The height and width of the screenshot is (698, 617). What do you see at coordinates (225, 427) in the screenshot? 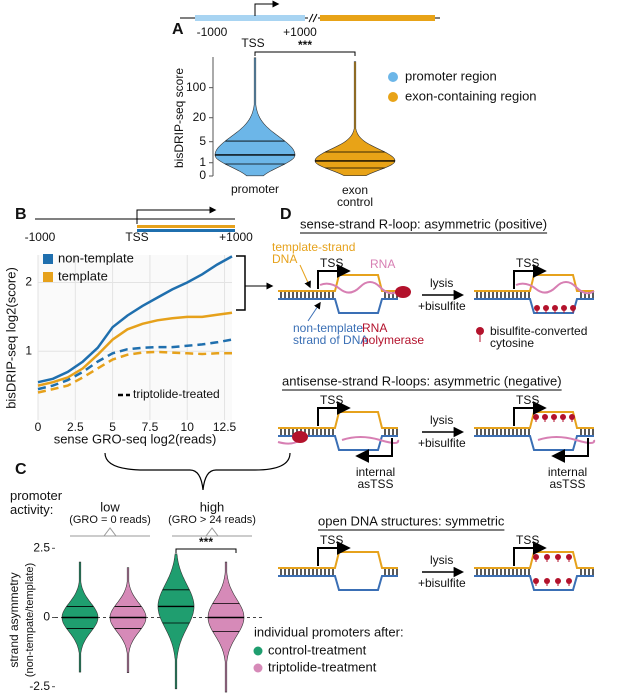
I see `x-tick-label: 12.5` at bounding box center [225, 427].